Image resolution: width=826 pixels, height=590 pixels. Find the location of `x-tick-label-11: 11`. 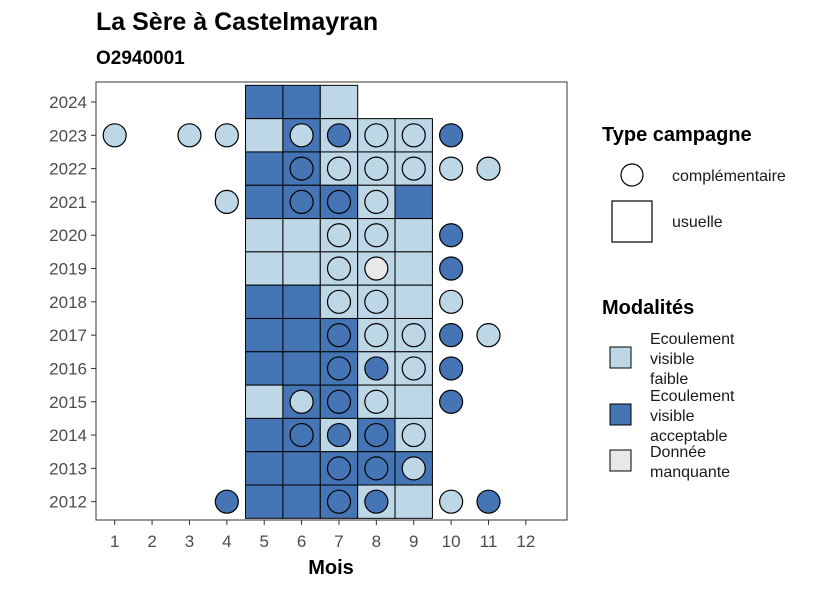

x-tick-label-11: 11 is located at coordinates (489, 541).